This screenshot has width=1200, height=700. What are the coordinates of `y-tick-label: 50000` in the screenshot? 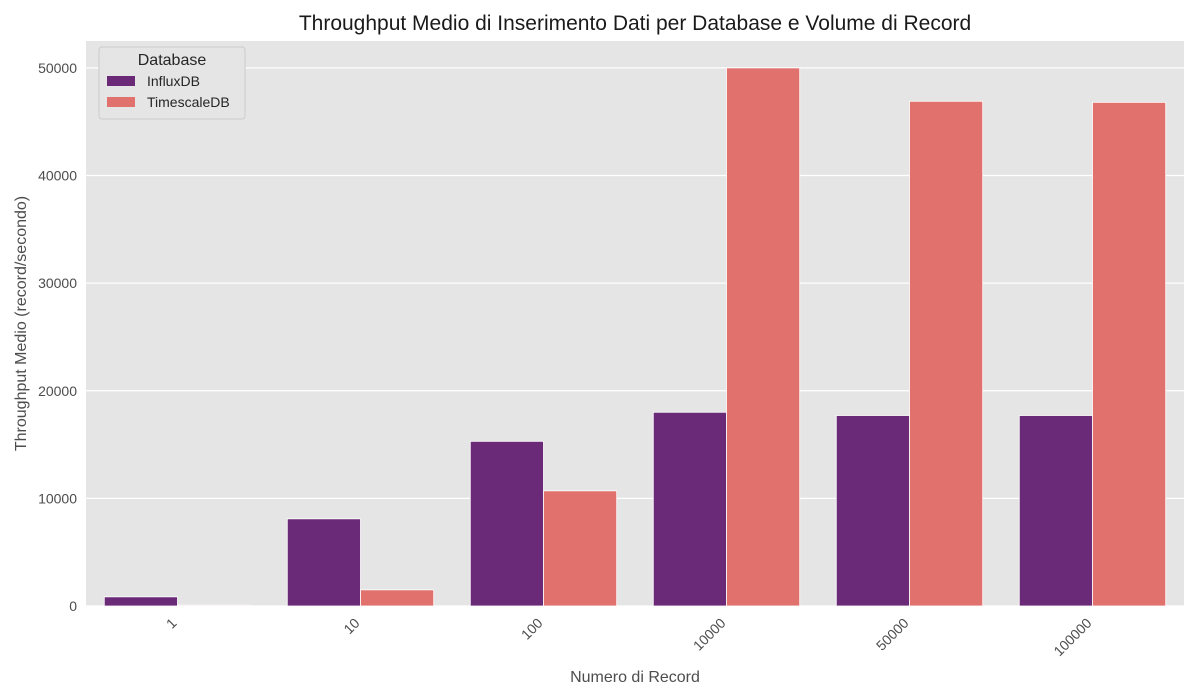 It's located at (57, 68).